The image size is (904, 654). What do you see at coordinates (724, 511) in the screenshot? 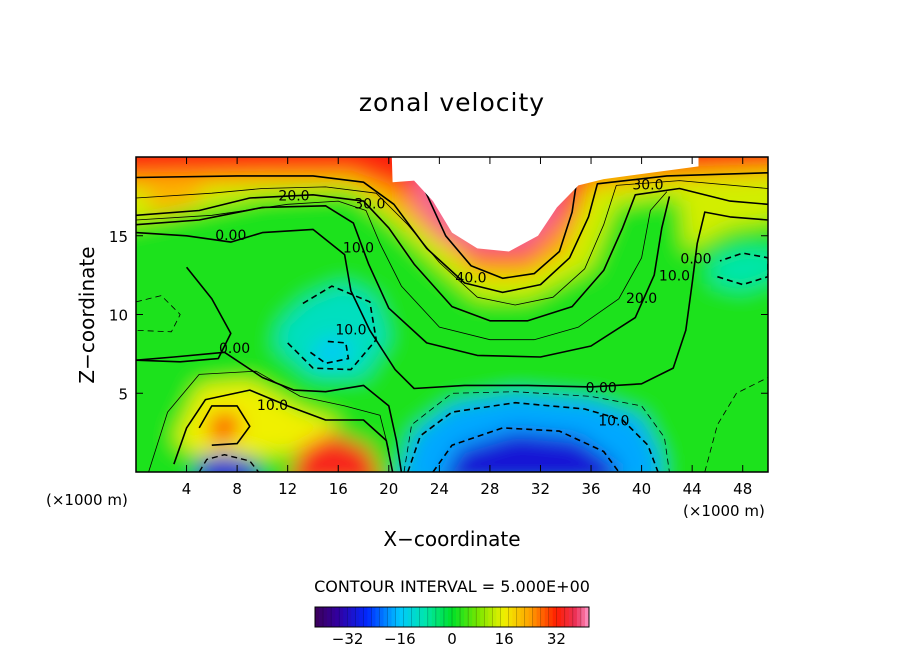
I see `x-unit-label-right: (×1000 m)` at bounding box center [724, 511].